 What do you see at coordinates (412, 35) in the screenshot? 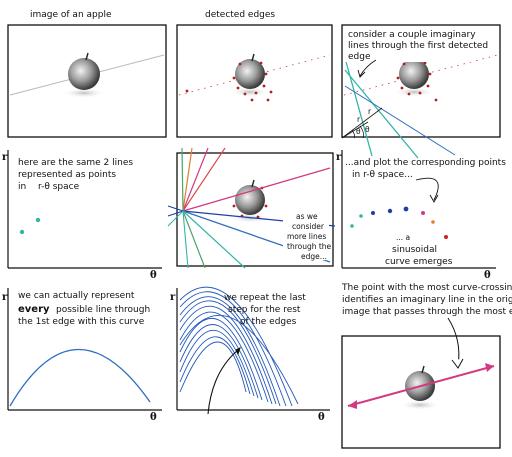
I see `caption-consider-1: consider a couple imaginary` at bounding box center [412, 35].